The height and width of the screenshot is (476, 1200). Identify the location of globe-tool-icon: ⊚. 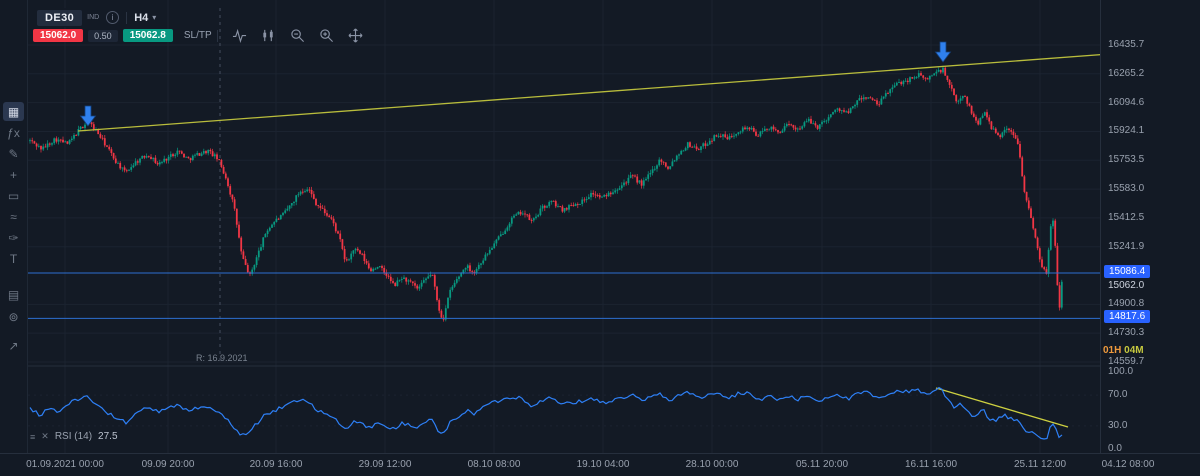
(13, 316).